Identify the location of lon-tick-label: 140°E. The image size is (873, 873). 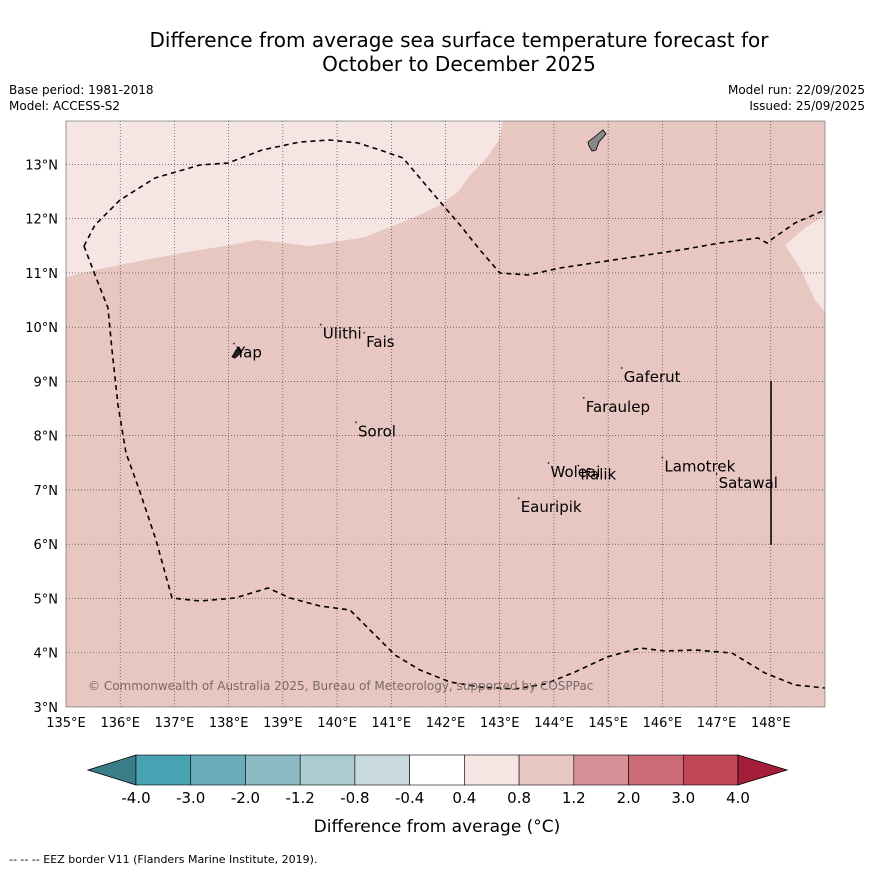
(337, 723).